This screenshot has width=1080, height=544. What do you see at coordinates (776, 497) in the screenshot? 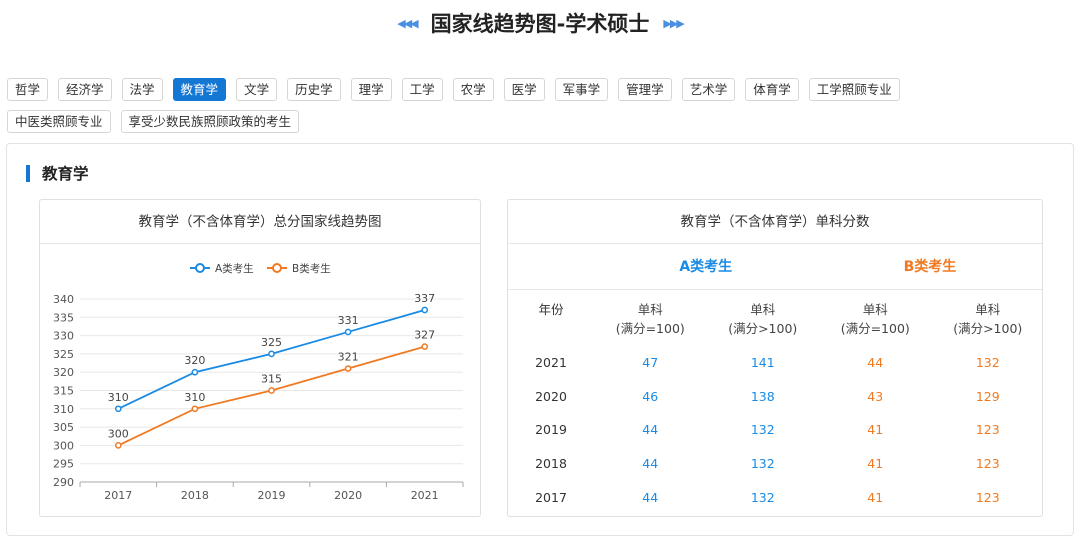
I see `table-row: 2017 44 132 41 123` at bounding box center [776, 497].